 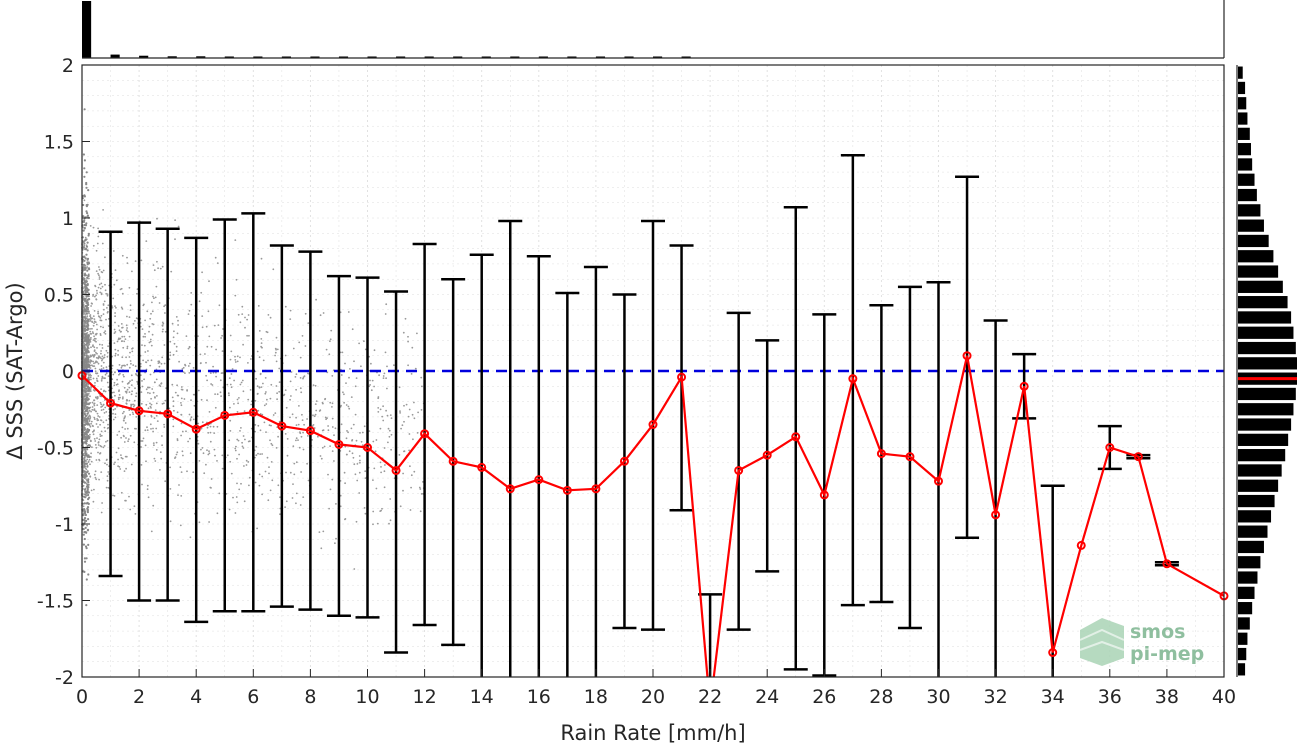 What do you see at coordinates (653, 697) in the screenshot?
I see `x-tick-label: 20` at bounding box center [653, 697].